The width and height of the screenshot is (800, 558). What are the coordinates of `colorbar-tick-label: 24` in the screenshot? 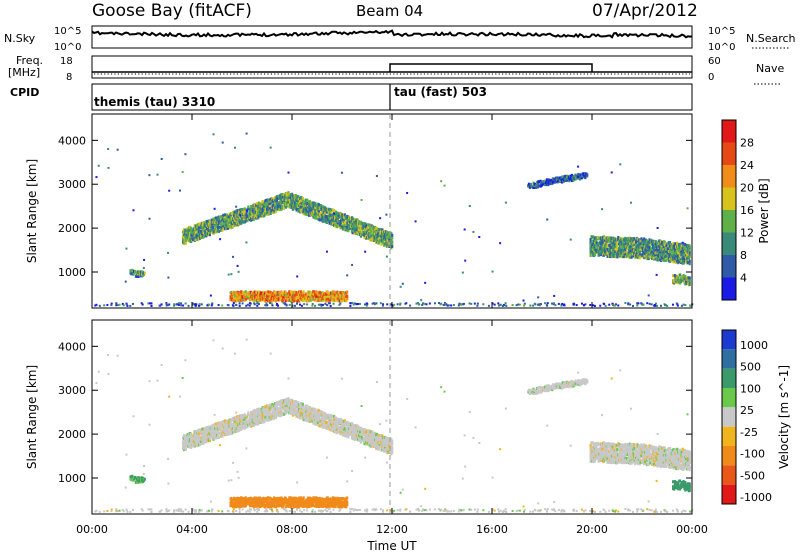 It's located at (747, 165).